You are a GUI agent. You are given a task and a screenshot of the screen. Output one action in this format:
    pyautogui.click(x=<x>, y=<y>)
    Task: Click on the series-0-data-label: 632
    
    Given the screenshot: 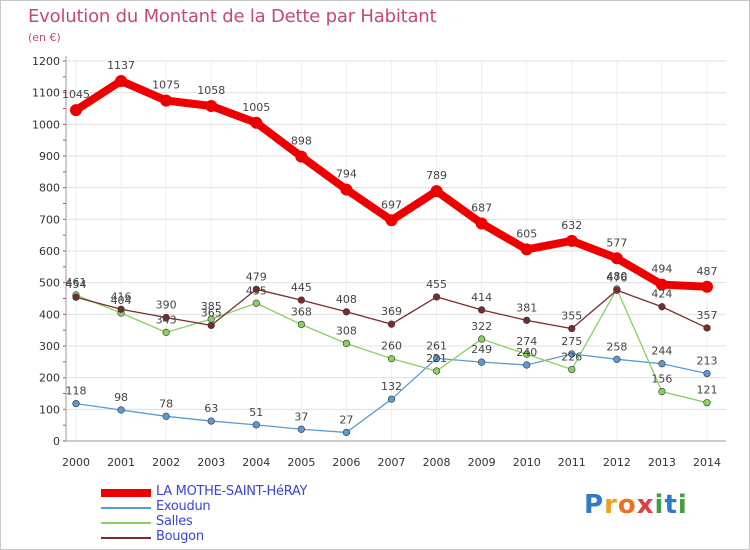 What is the action you would take?
    pyautogui.click(x=571, y=225)
    